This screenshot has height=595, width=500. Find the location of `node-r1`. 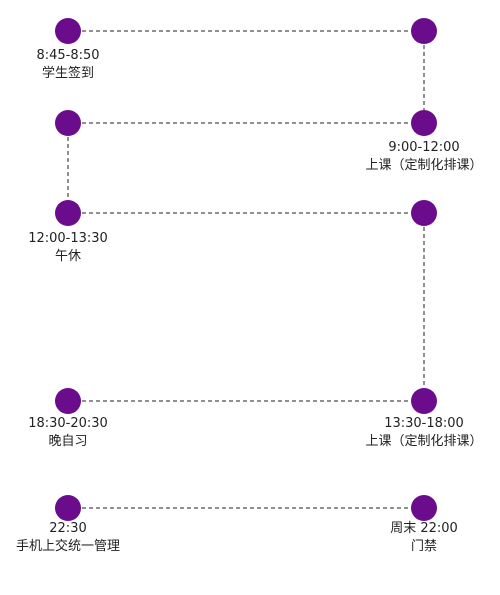

node-r1 is located at coordinates (424, 31).